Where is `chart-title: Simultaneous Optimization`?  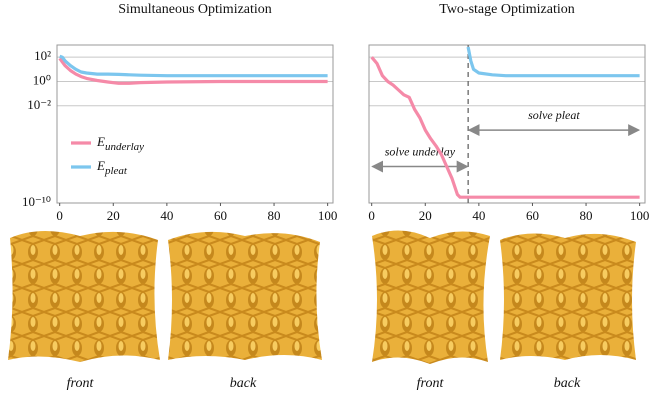
chart-title: Simultaneous Optimization is located at coordinates (195, 9).